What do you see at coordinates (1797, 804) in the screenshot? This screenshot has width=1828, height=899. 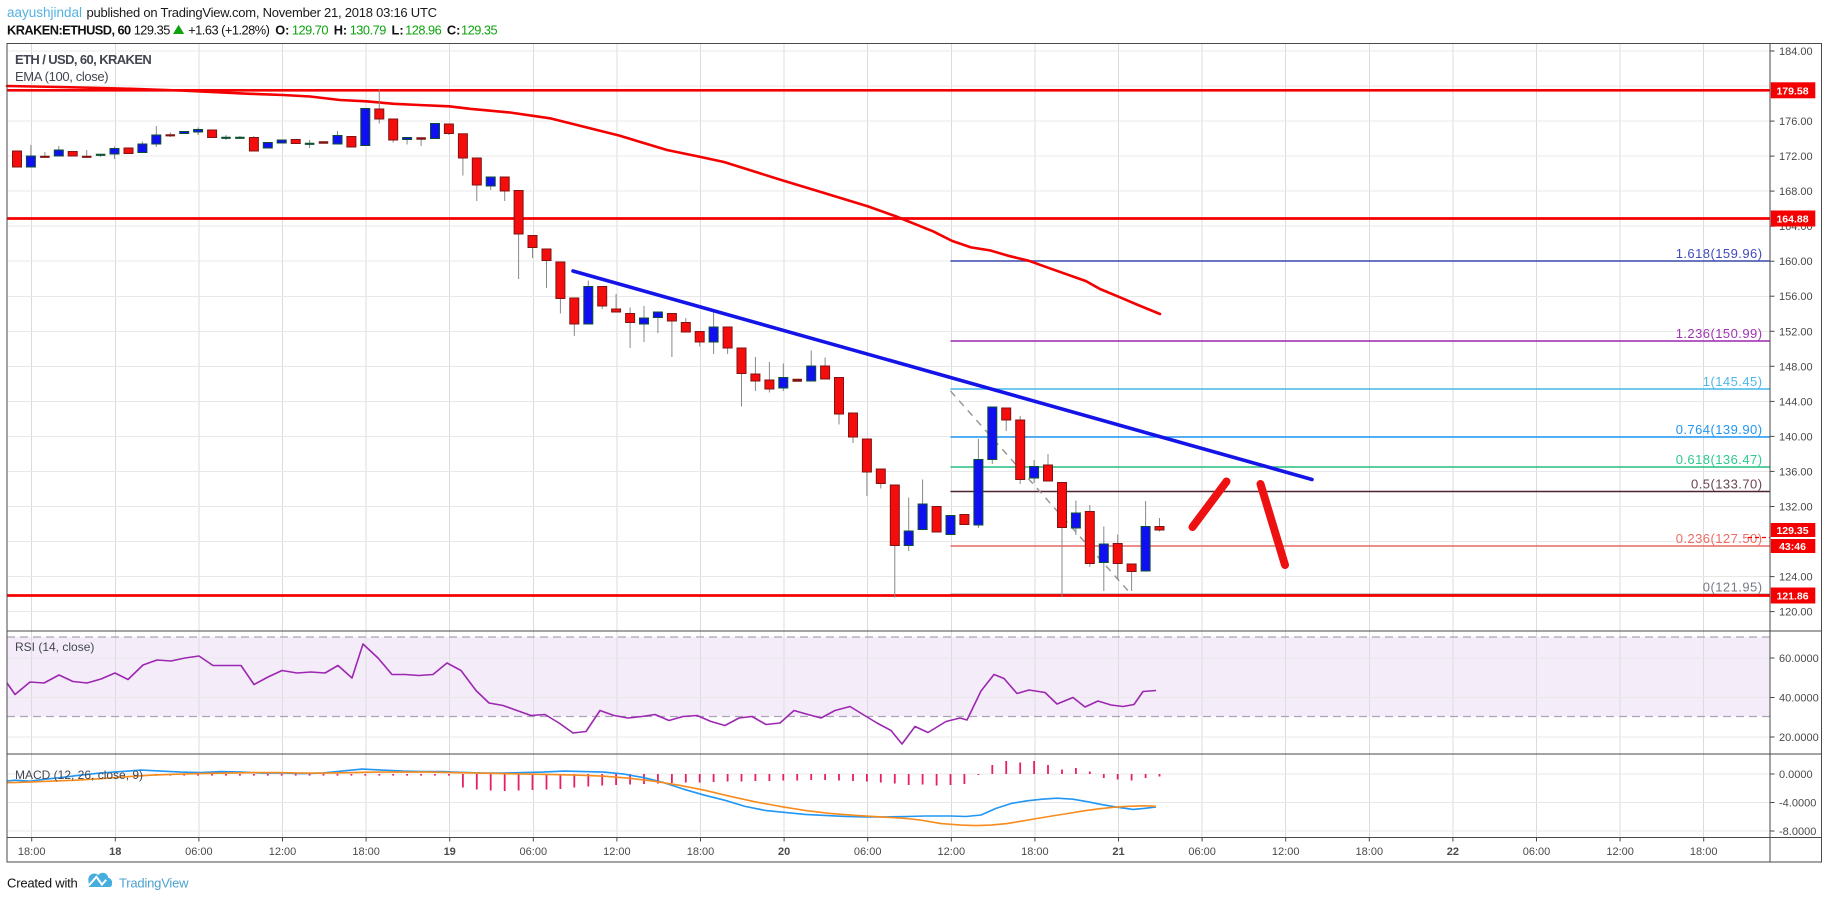 I see `svg-text: -4.0000` at bounding box center [1797, 804].